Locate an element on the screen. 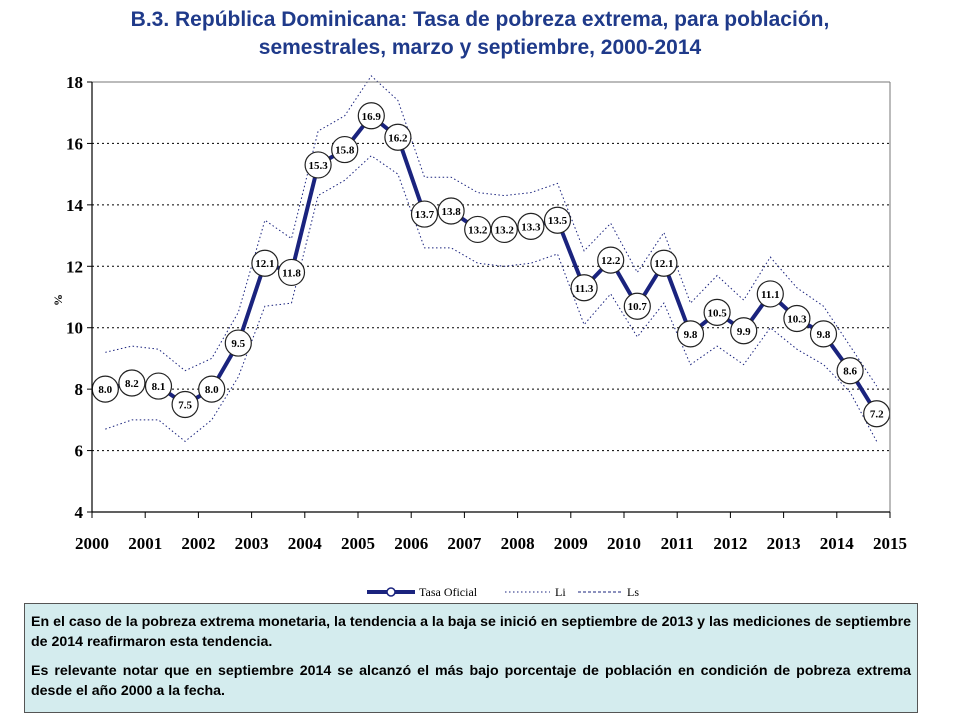  data-label: 8.2 is located at coordinates (132, 384).